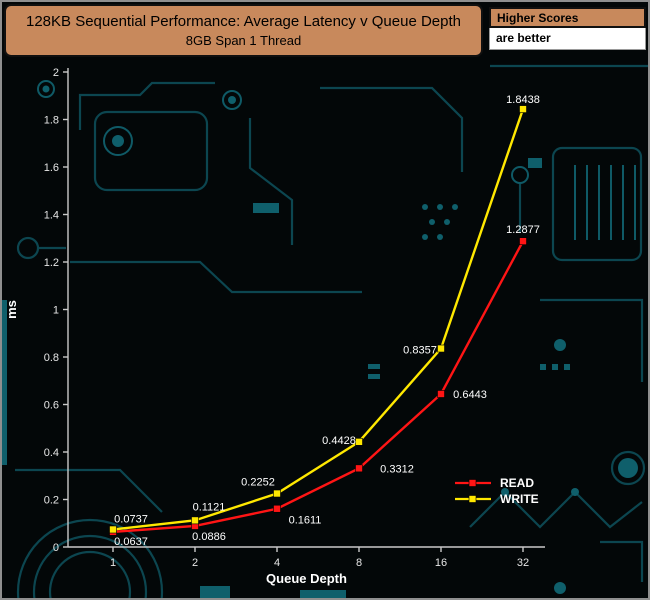 This screenshot has width=650, height=600. What do you see at coordinates (51, 501) in the screenshot?
I see `y-tick-label: 0.2` at bounding box center [51, 501].